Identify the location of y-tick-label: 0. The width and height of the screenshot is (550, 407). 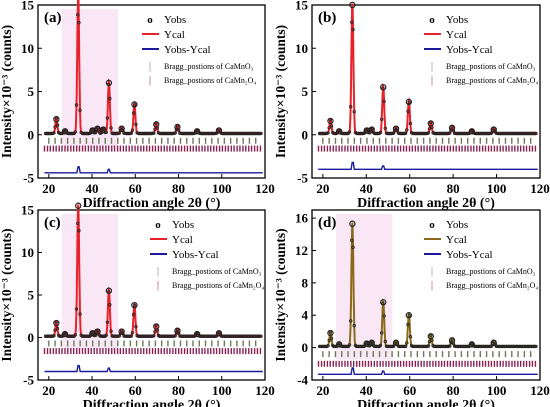
(31, 134).